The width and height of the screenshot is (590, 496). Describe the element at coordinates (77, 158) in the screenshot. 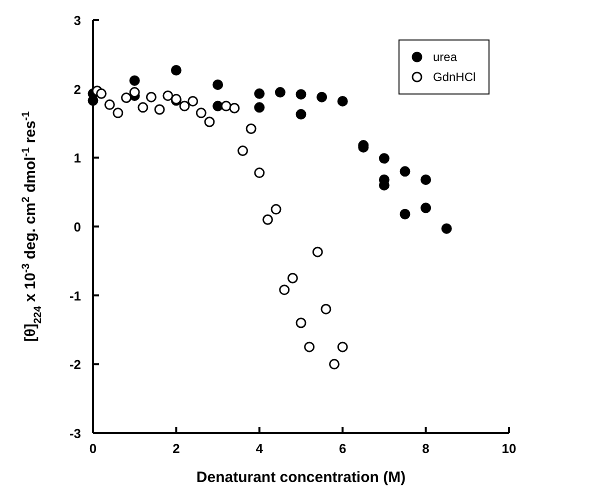

I see `y-tick-label: 1` at that location.